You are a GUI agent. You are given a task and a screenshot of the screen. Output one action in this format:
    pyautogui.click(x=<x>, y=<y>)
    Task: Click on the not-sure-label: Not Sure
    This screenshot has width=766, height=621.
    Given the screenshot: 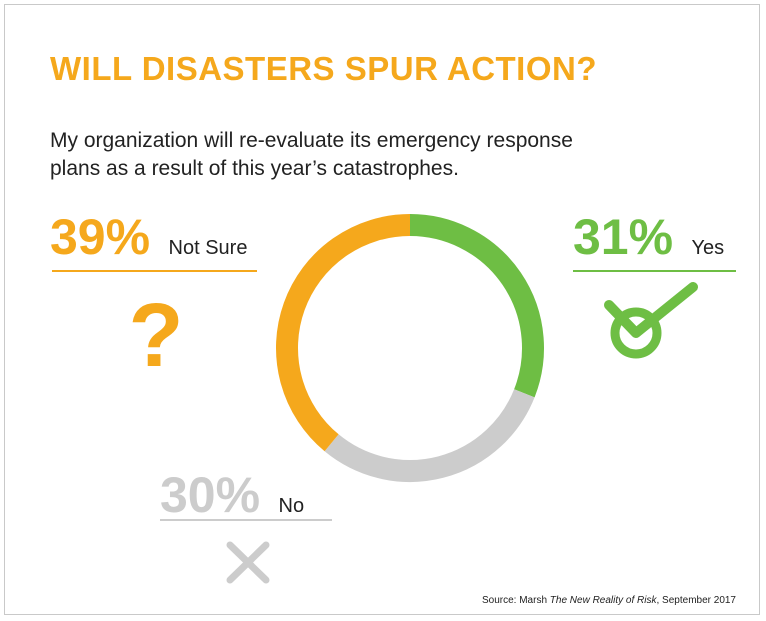 What is the action you would take?
    pyautogui.click(x=208, y=248)
    